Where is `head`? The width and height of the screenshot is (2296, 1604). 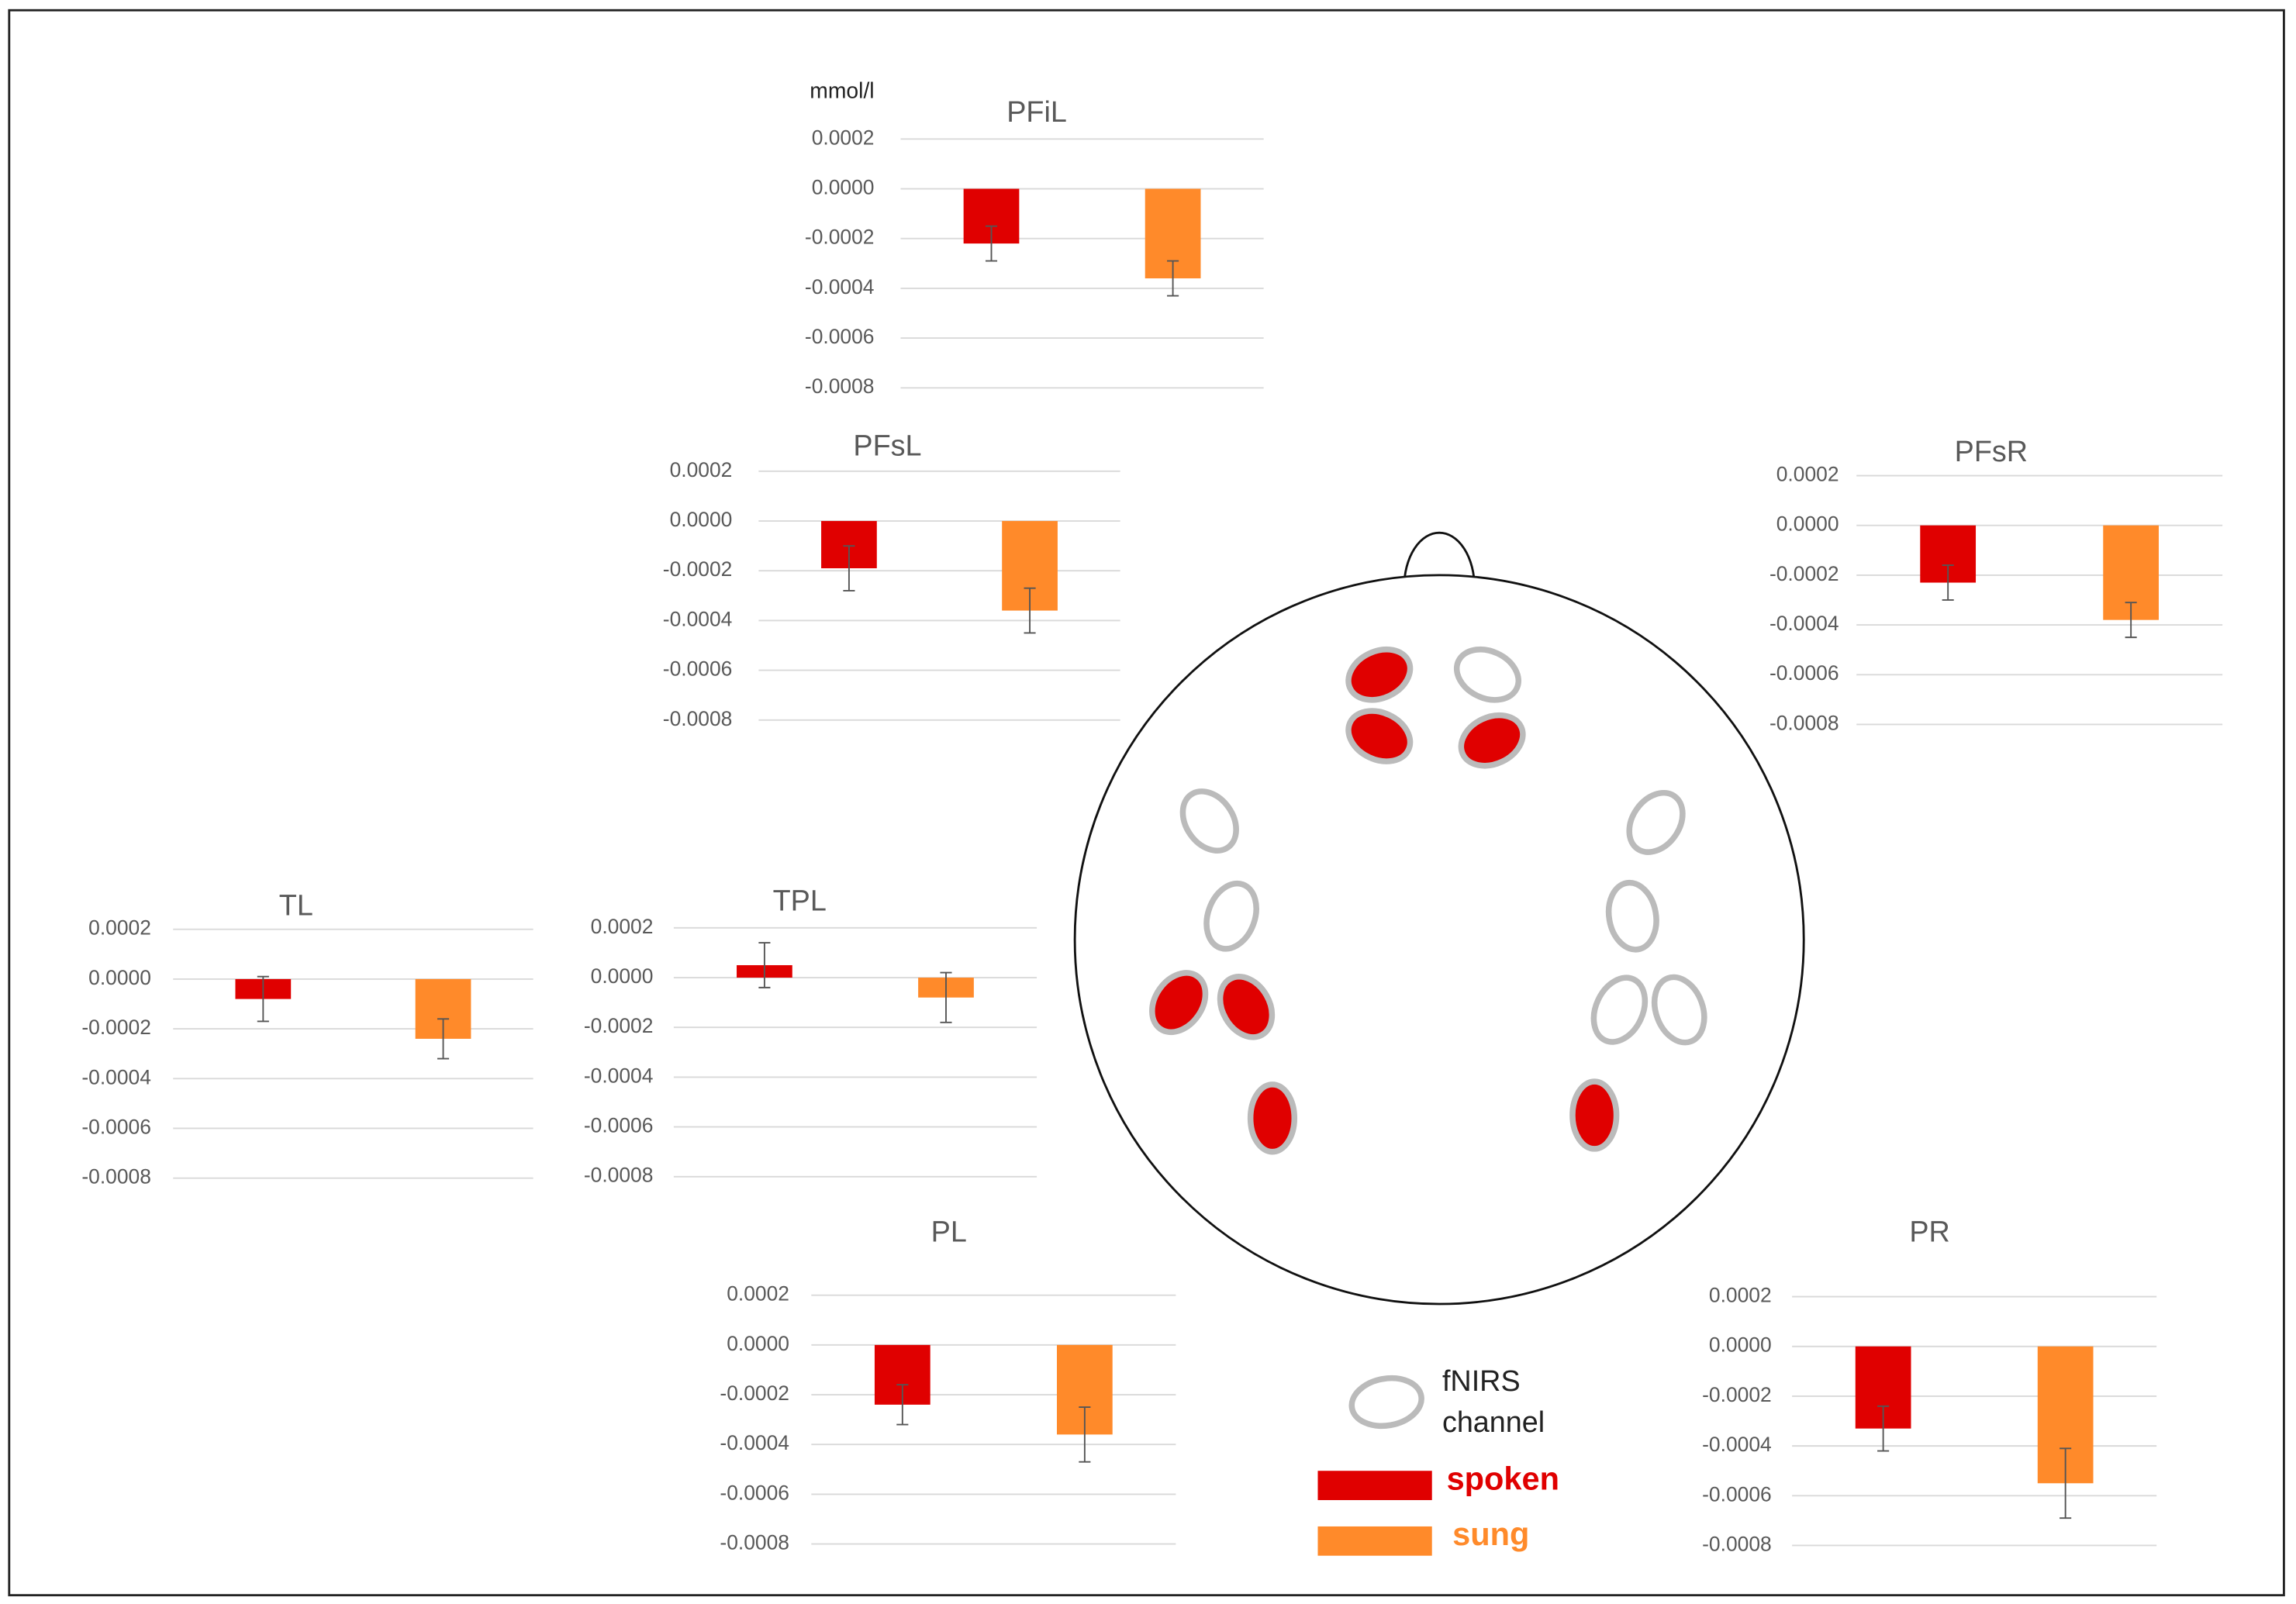 head is located at coordinates (1439, 940).